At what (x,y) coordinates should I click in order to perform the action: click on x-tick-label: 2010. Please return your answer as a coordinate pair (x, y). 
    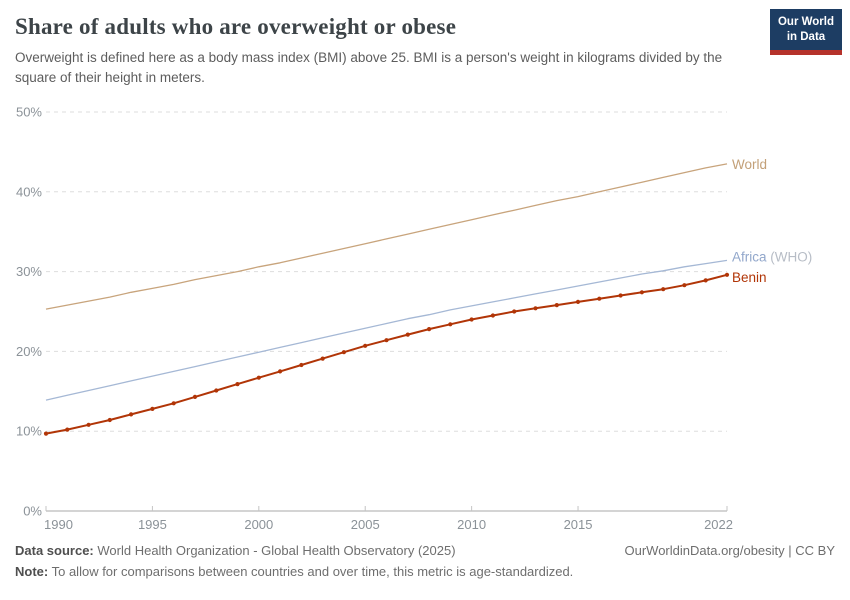
    Looking at the image, I should click on (471, 524).